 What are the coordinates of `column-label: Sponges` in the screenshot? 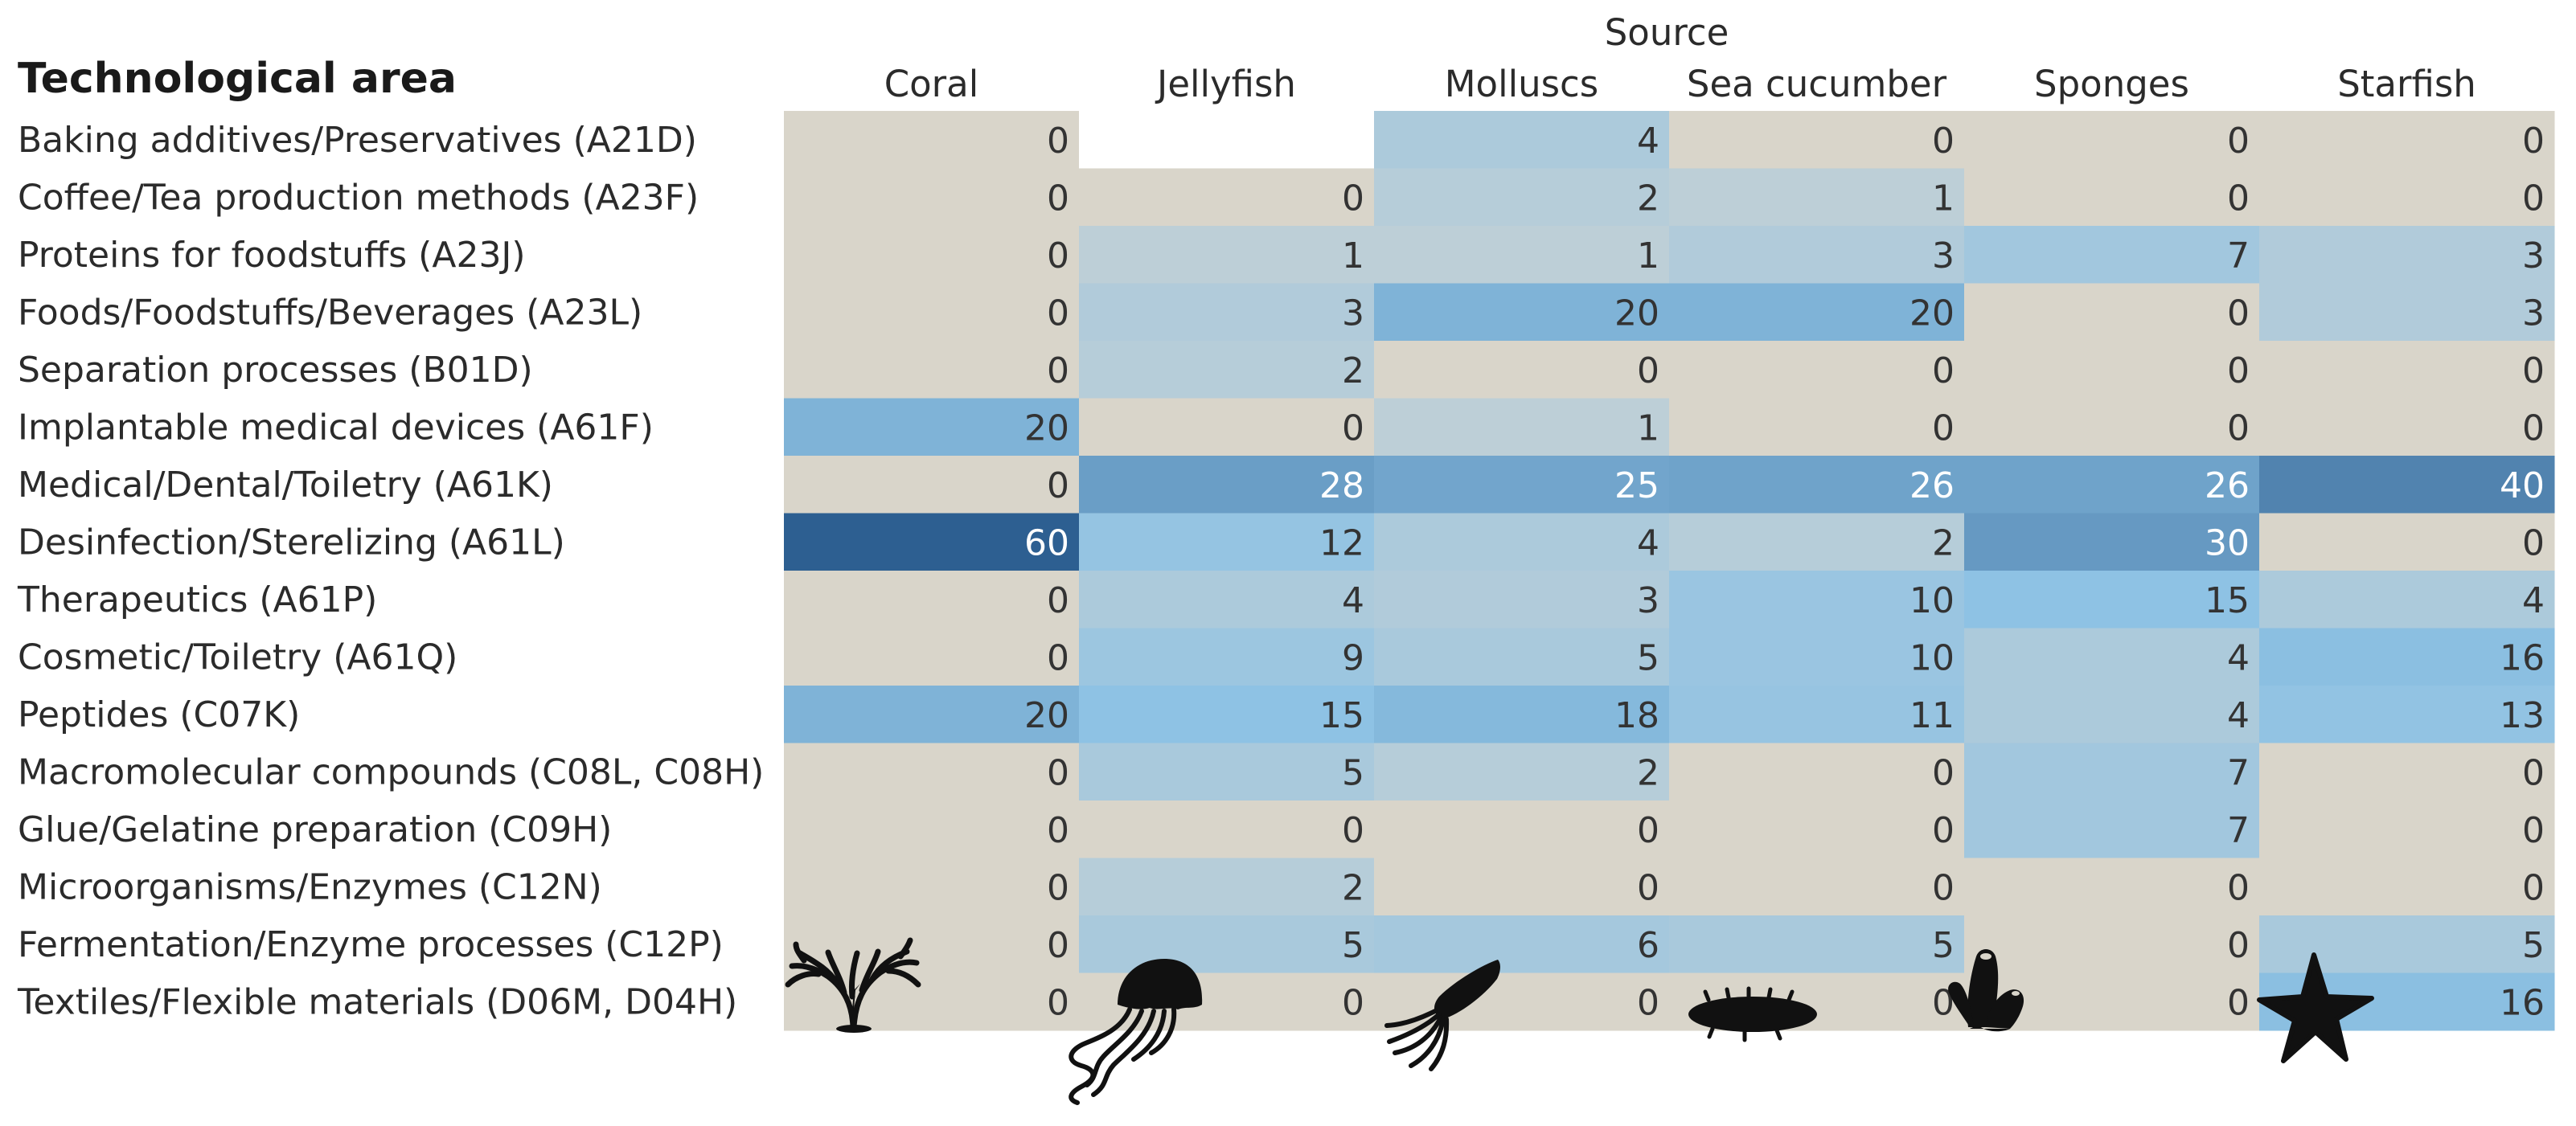 It's located at (2111, 84).